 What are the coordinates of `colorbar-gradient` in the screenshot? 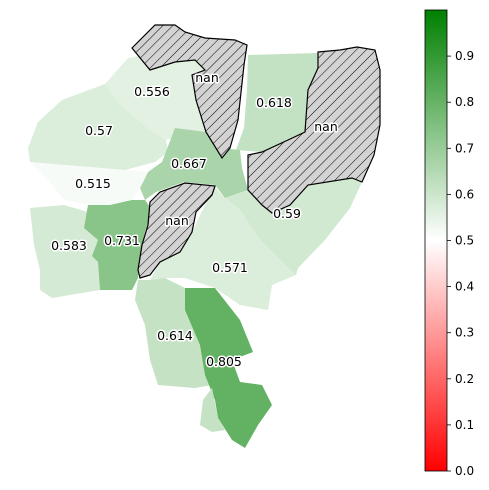 It's located at (436, 240).